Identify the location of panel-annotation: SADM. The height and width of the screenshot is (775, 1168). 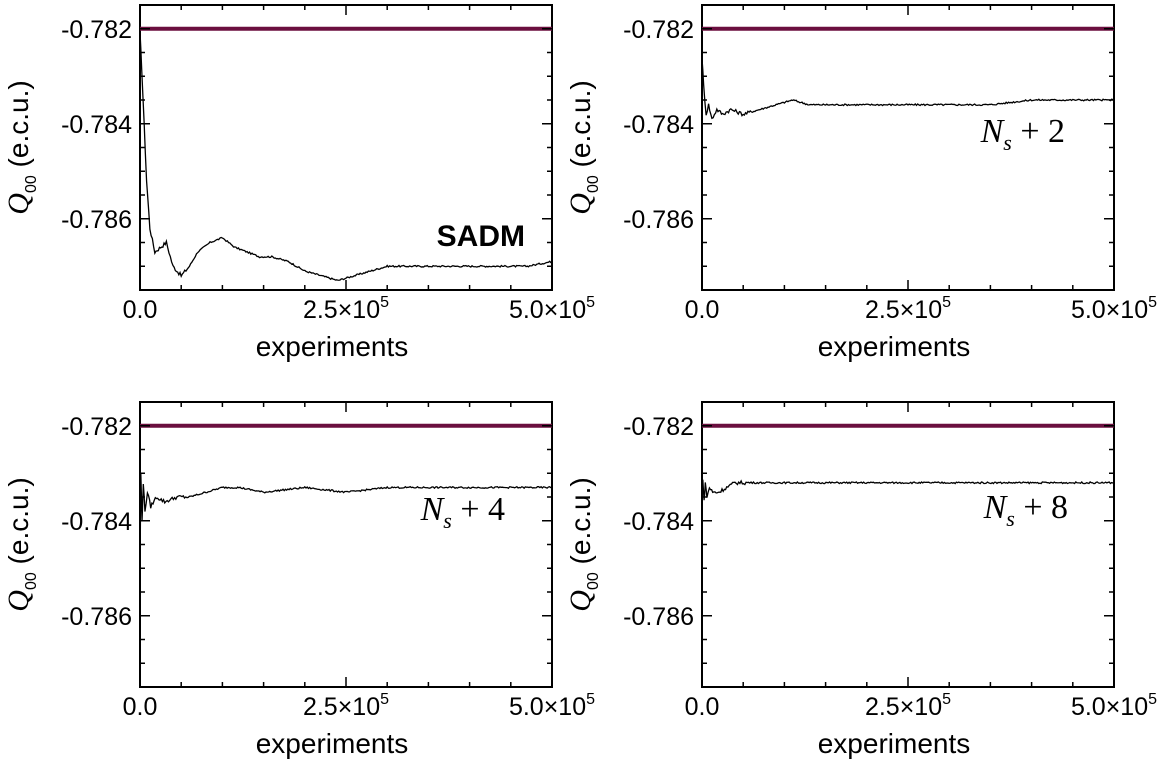
(481, 236).